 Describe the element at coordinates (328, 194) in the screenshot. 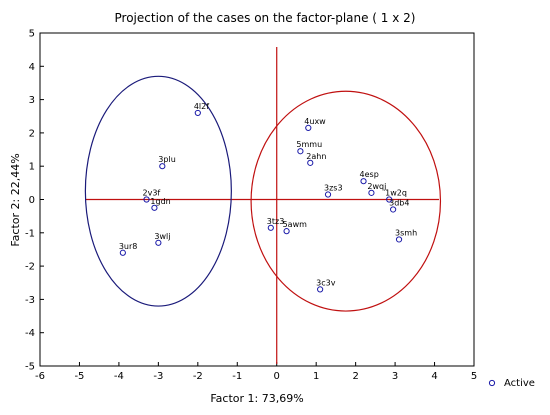

I see `point-3zs3` at that location.